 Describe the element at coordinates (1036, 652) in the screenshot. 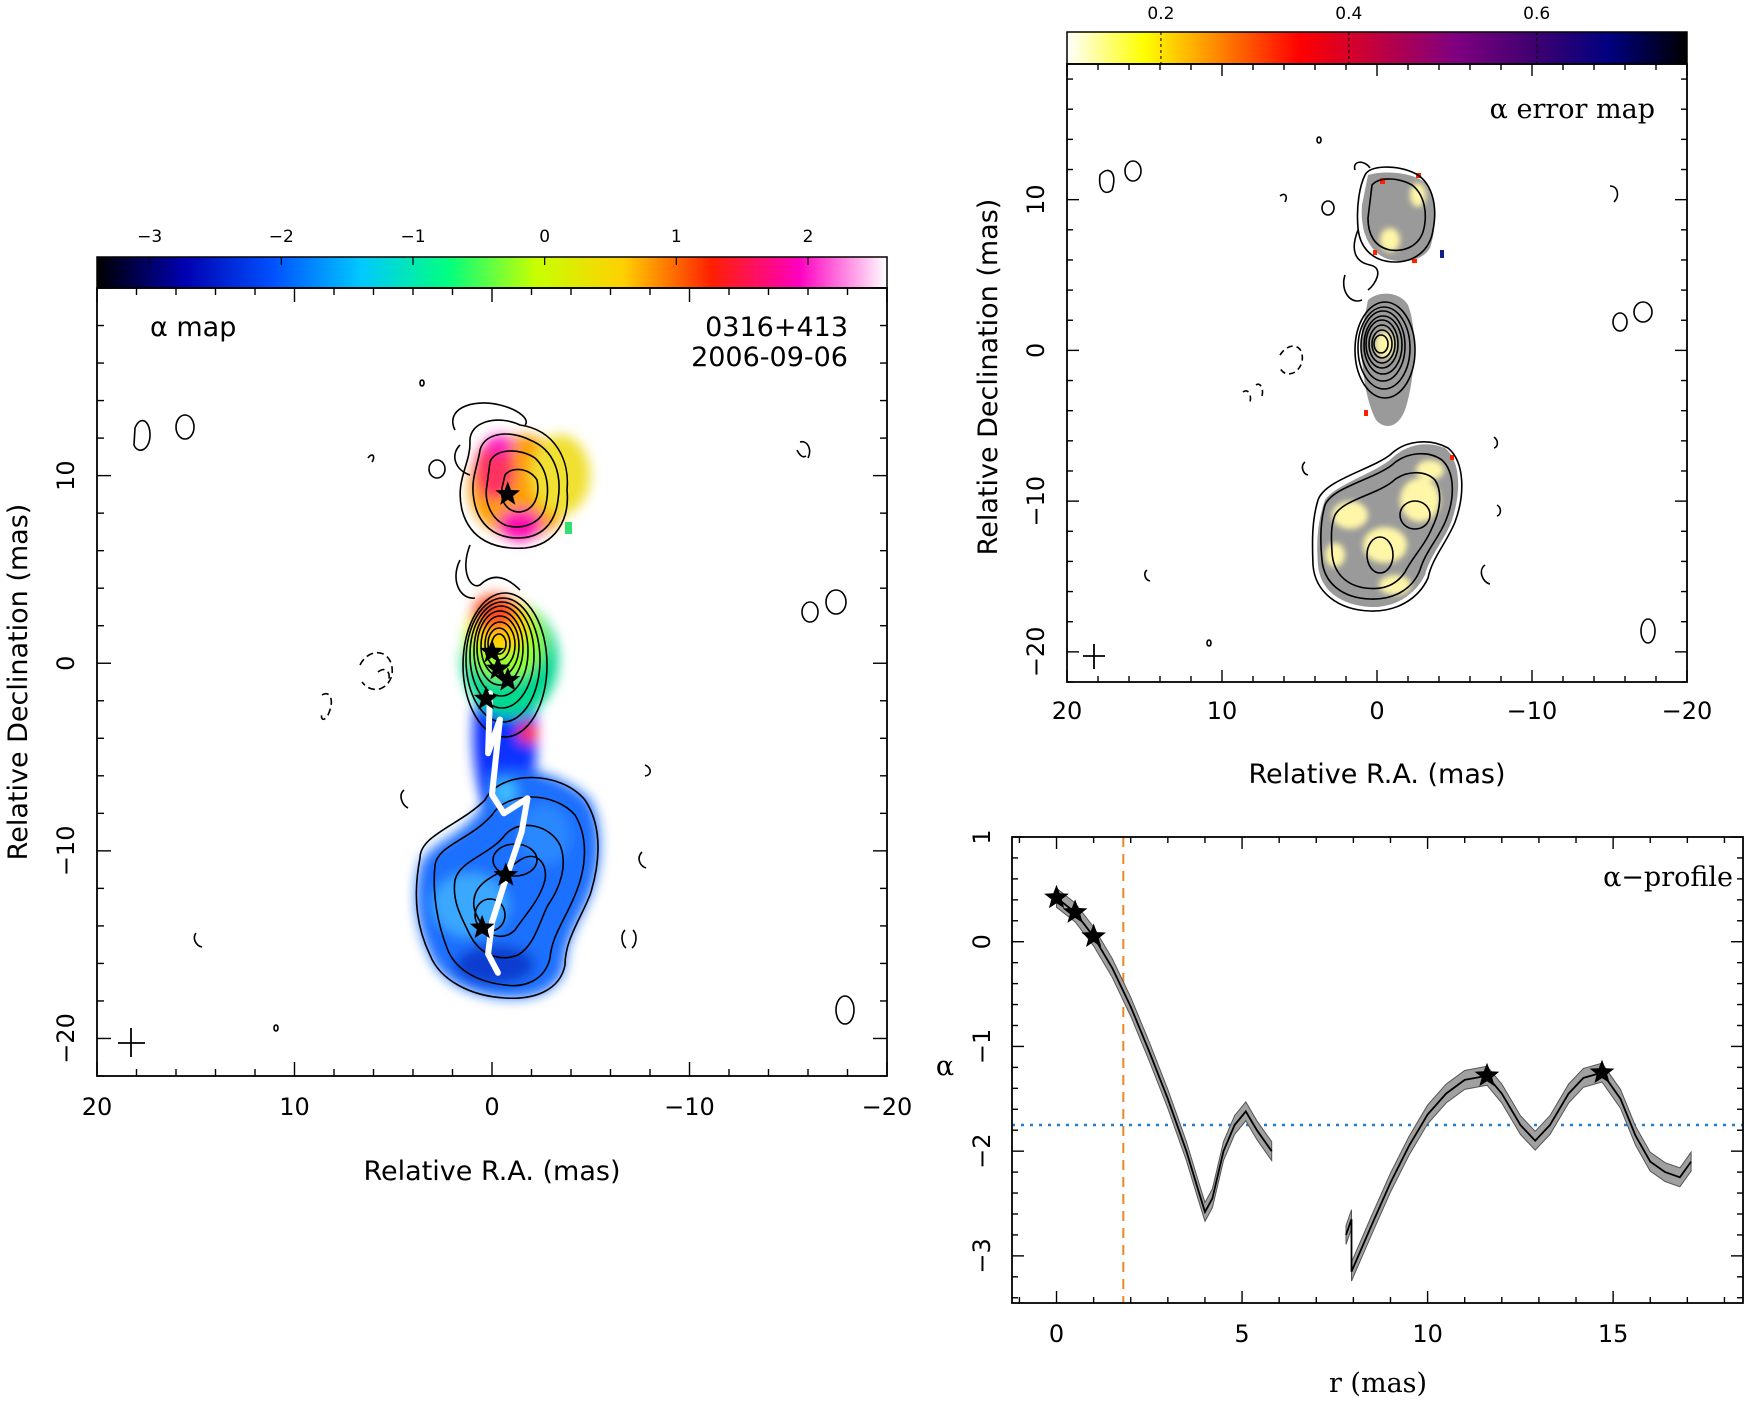

I see `error-map-y-tick-label: −20` at that location.